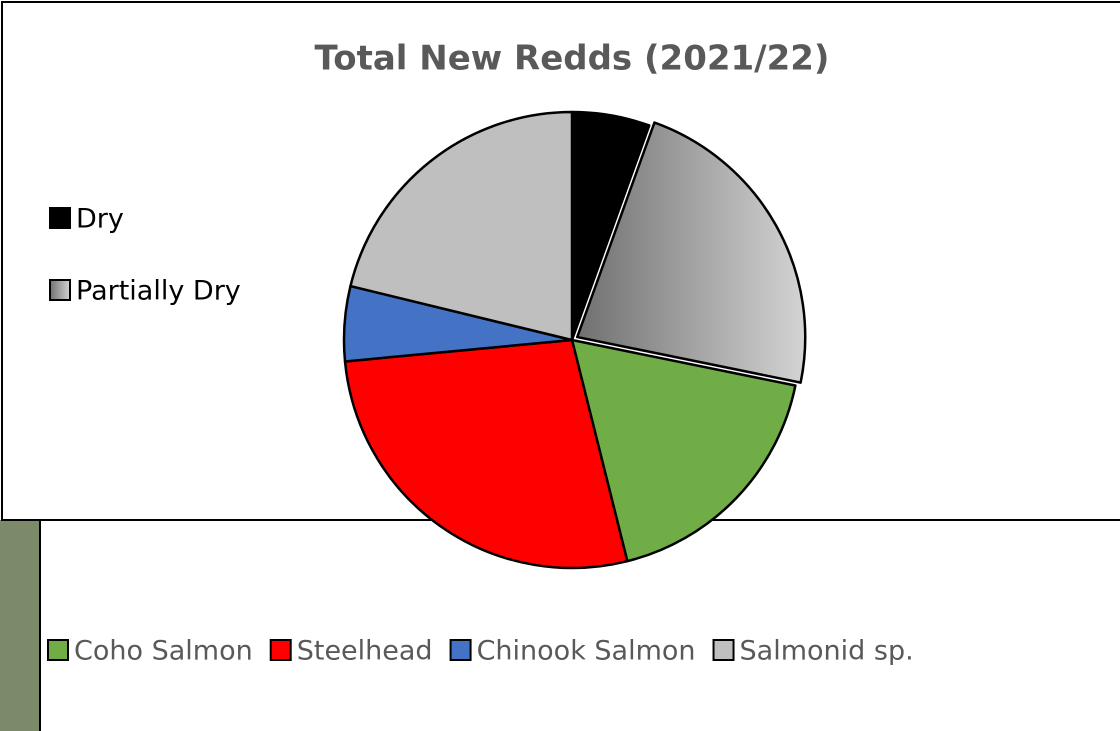 This screenshot has width=1120, height=731. I want to click on chart-title: Total New Redds (2021/22), so click(572, 59).